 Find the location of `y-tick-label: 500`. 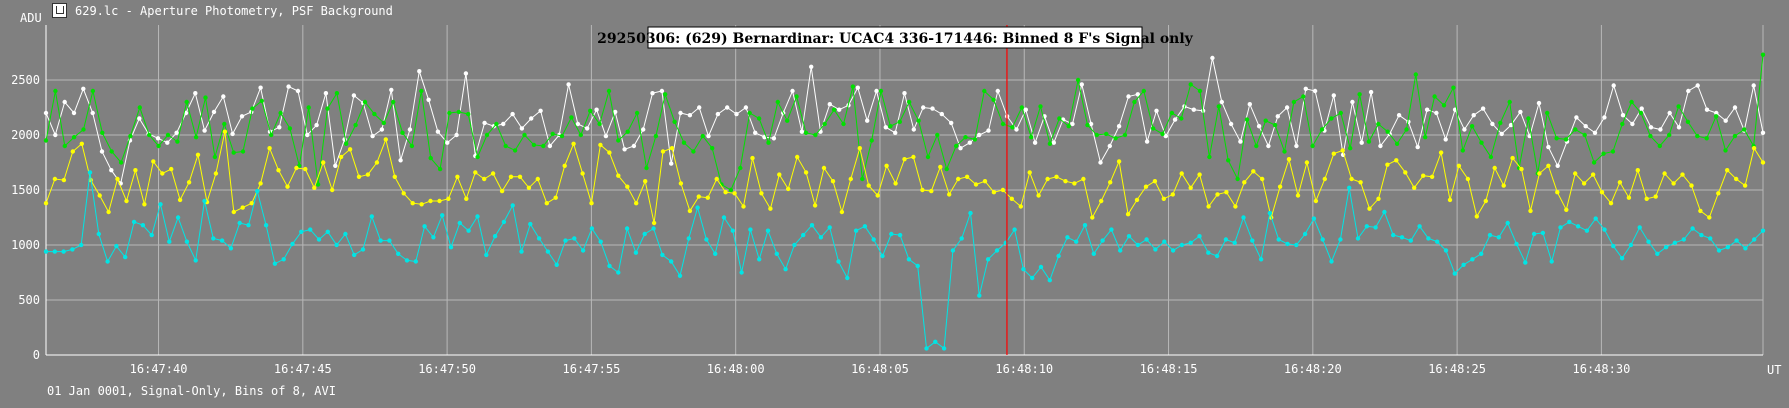

y-tick-label: 500 is located at coordinates (29, 300).